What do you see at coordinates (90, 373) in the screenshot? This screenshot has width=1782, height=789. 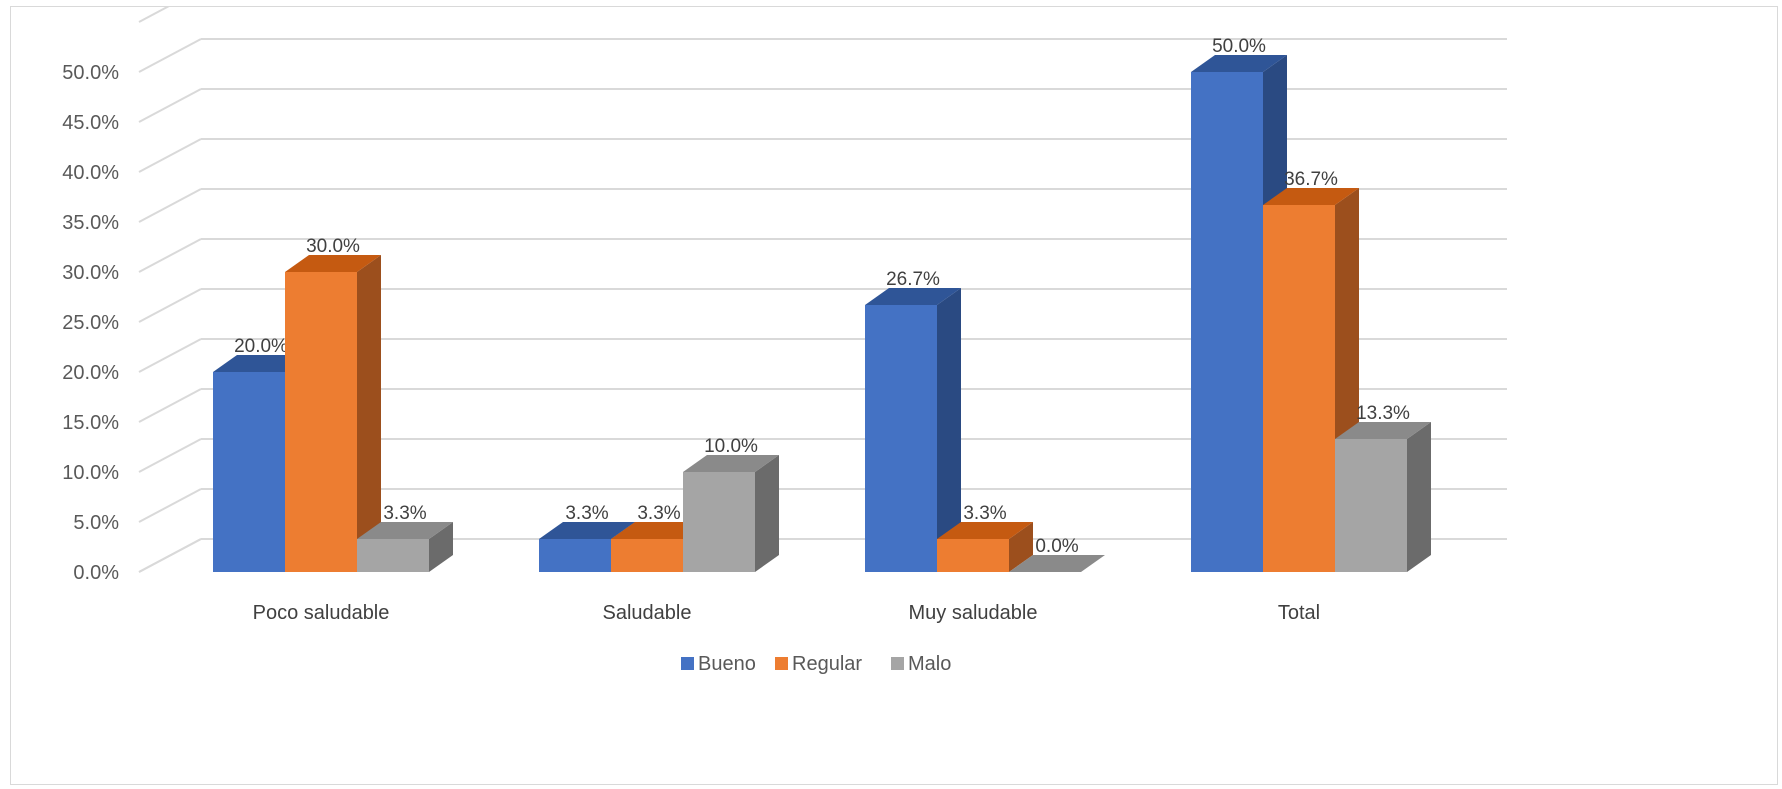 I see `y-tick-label: 20.0%` at bounding box center [90, 373].